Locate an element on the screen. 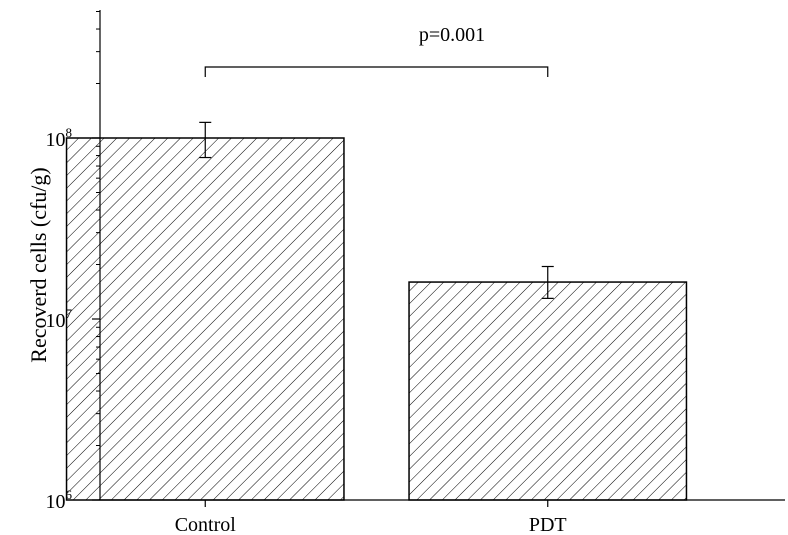 The width and height of the screenshot is (788, 535). y-tick-label: 106 is located at coordinates (59, 500).